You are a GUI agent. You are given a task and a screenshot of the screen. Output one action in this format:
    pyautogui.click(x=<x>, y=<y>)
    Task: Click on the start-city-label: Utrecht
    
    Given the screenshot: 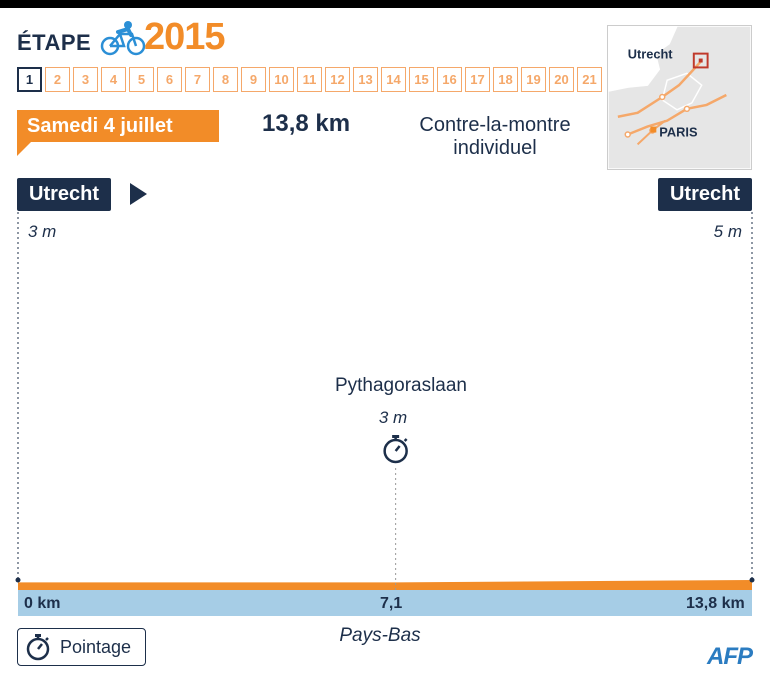 What is the action you would take?
    pyautogui.click(x=64, y=194)
    